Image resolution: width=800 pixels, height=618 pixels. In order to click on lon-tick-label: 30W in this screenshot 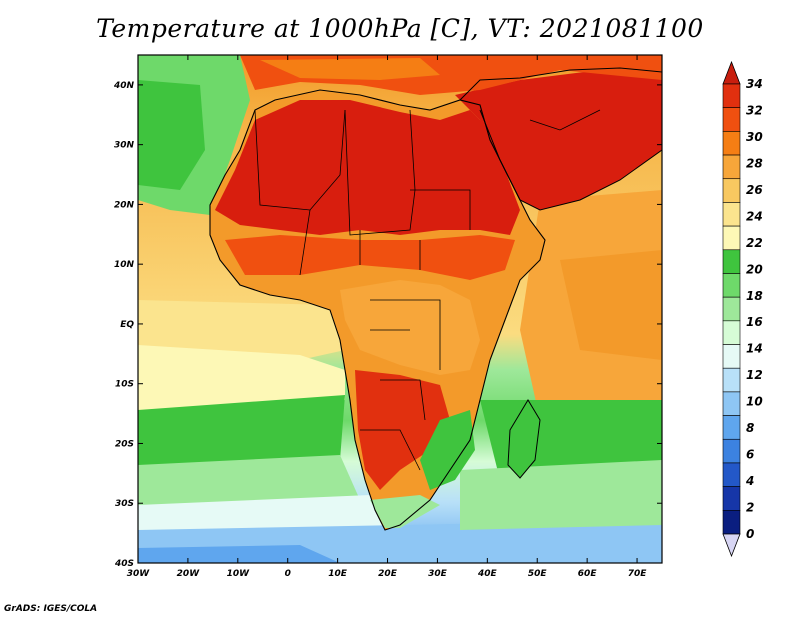, I will do `click(139, 574)`.